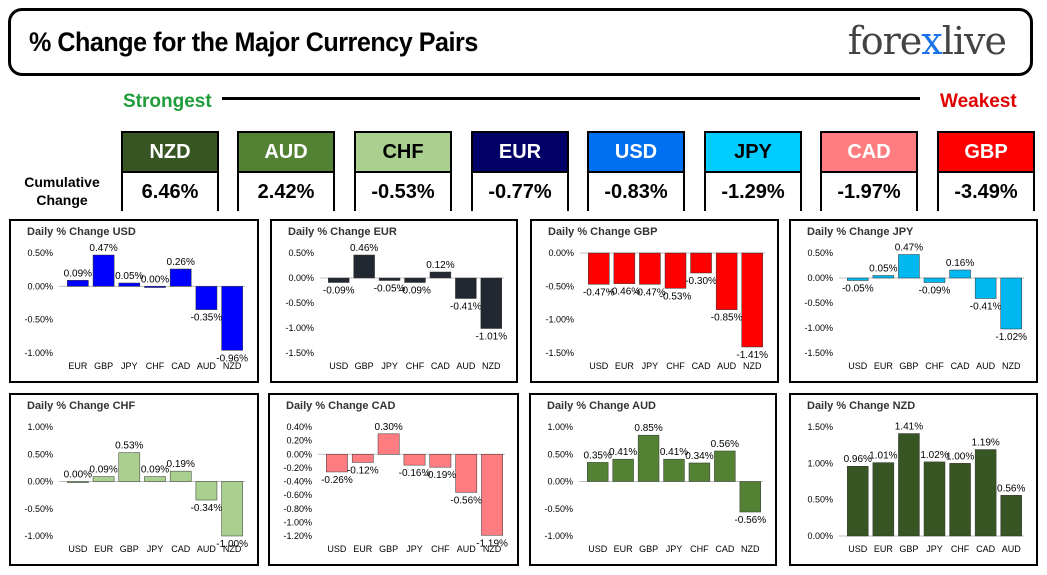  I want to click on bar-value-label: 0.19%, so click(181, 464).